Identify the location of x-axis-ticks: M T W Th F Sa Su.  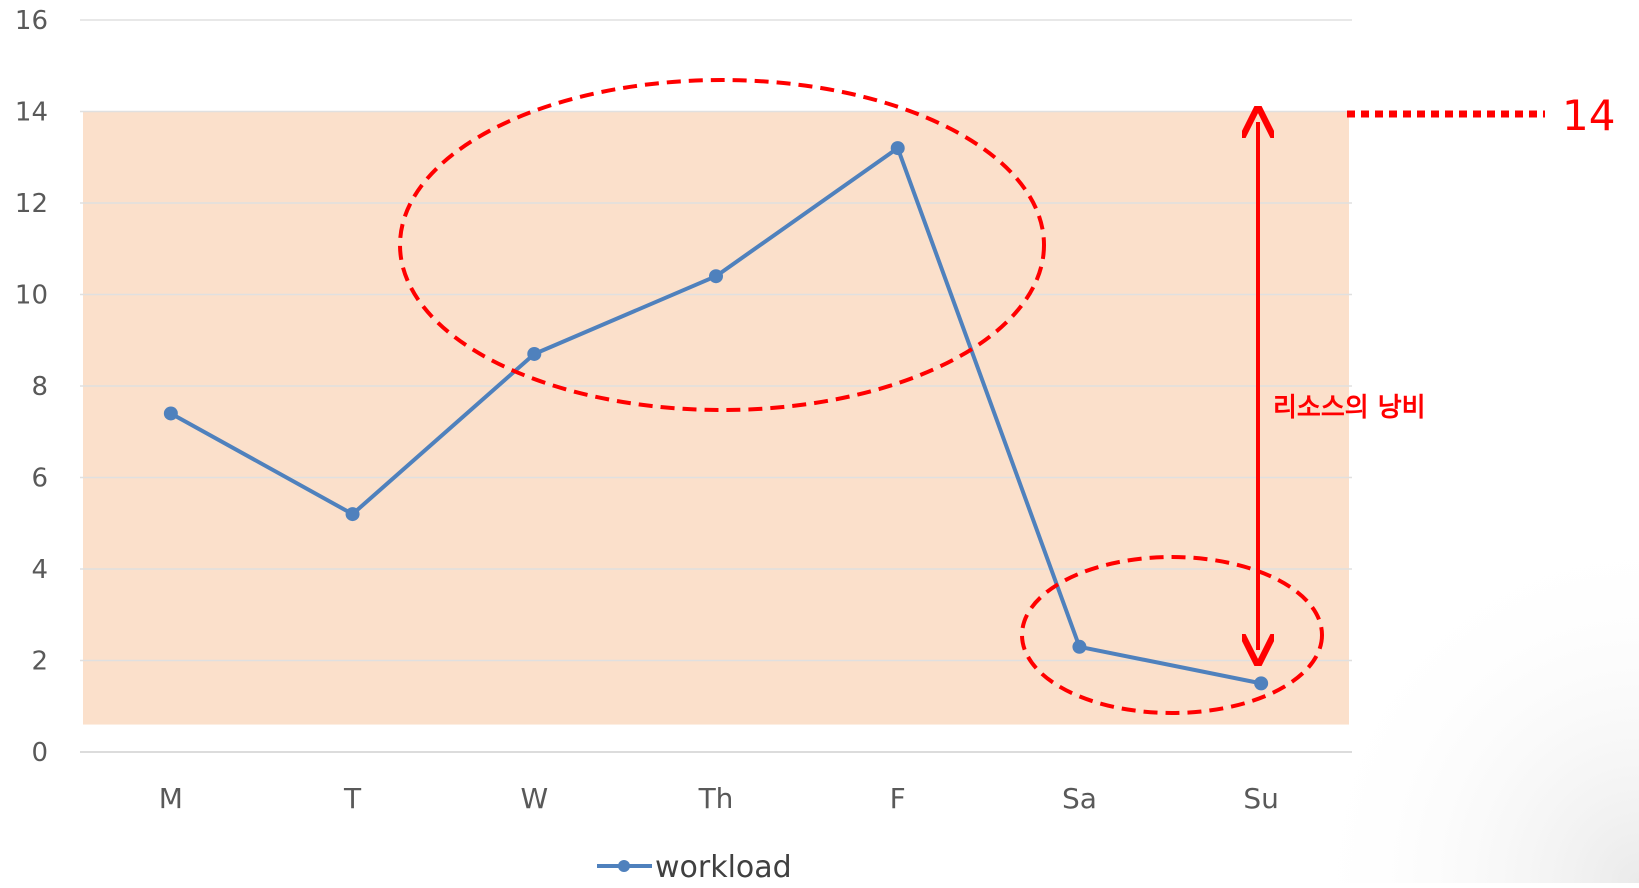
(719, 798).